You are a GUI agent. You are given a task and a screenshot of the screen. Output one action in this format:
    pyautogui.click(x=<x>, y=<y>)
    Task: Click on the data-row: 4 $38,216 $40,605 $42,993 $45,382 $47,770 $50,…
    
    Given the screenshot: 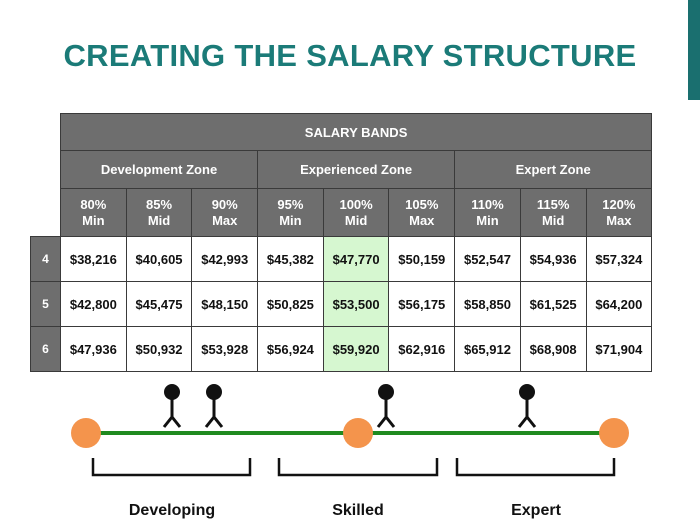 What is the action you would take?
    pyautogui.click(x=341, y=259)
    